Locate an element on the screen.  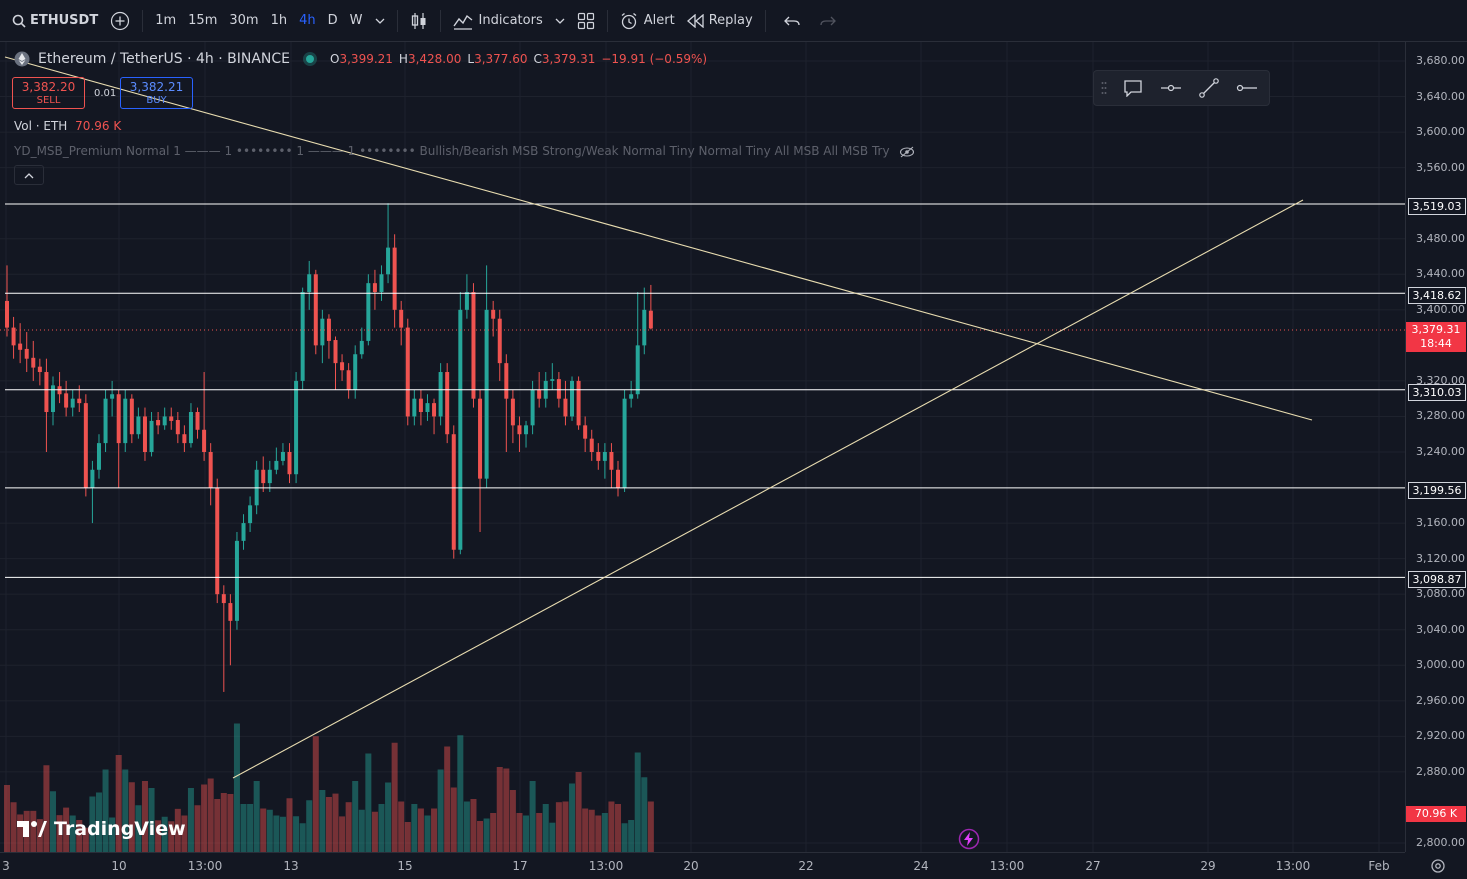
buy-price: 3,382.21 is located at coordinates (156, 87).